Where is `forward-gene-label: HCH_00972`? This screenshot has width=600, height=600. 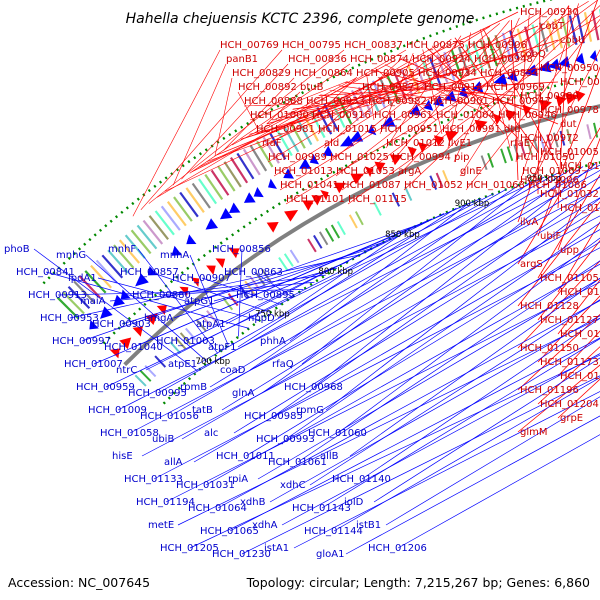
forward-gene-label: HCH_00972 is located at coordinates (549, 138).